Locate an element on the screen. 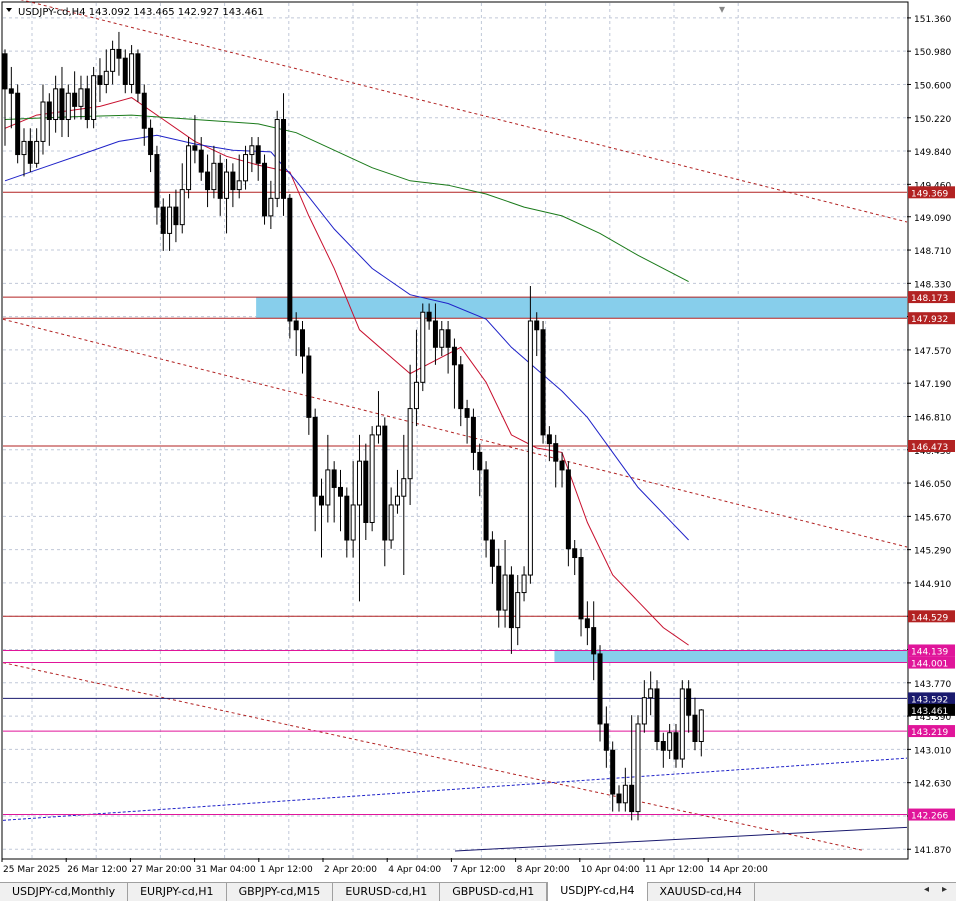  y-tick-label: 141.870 is located at coordinates (932, 851).